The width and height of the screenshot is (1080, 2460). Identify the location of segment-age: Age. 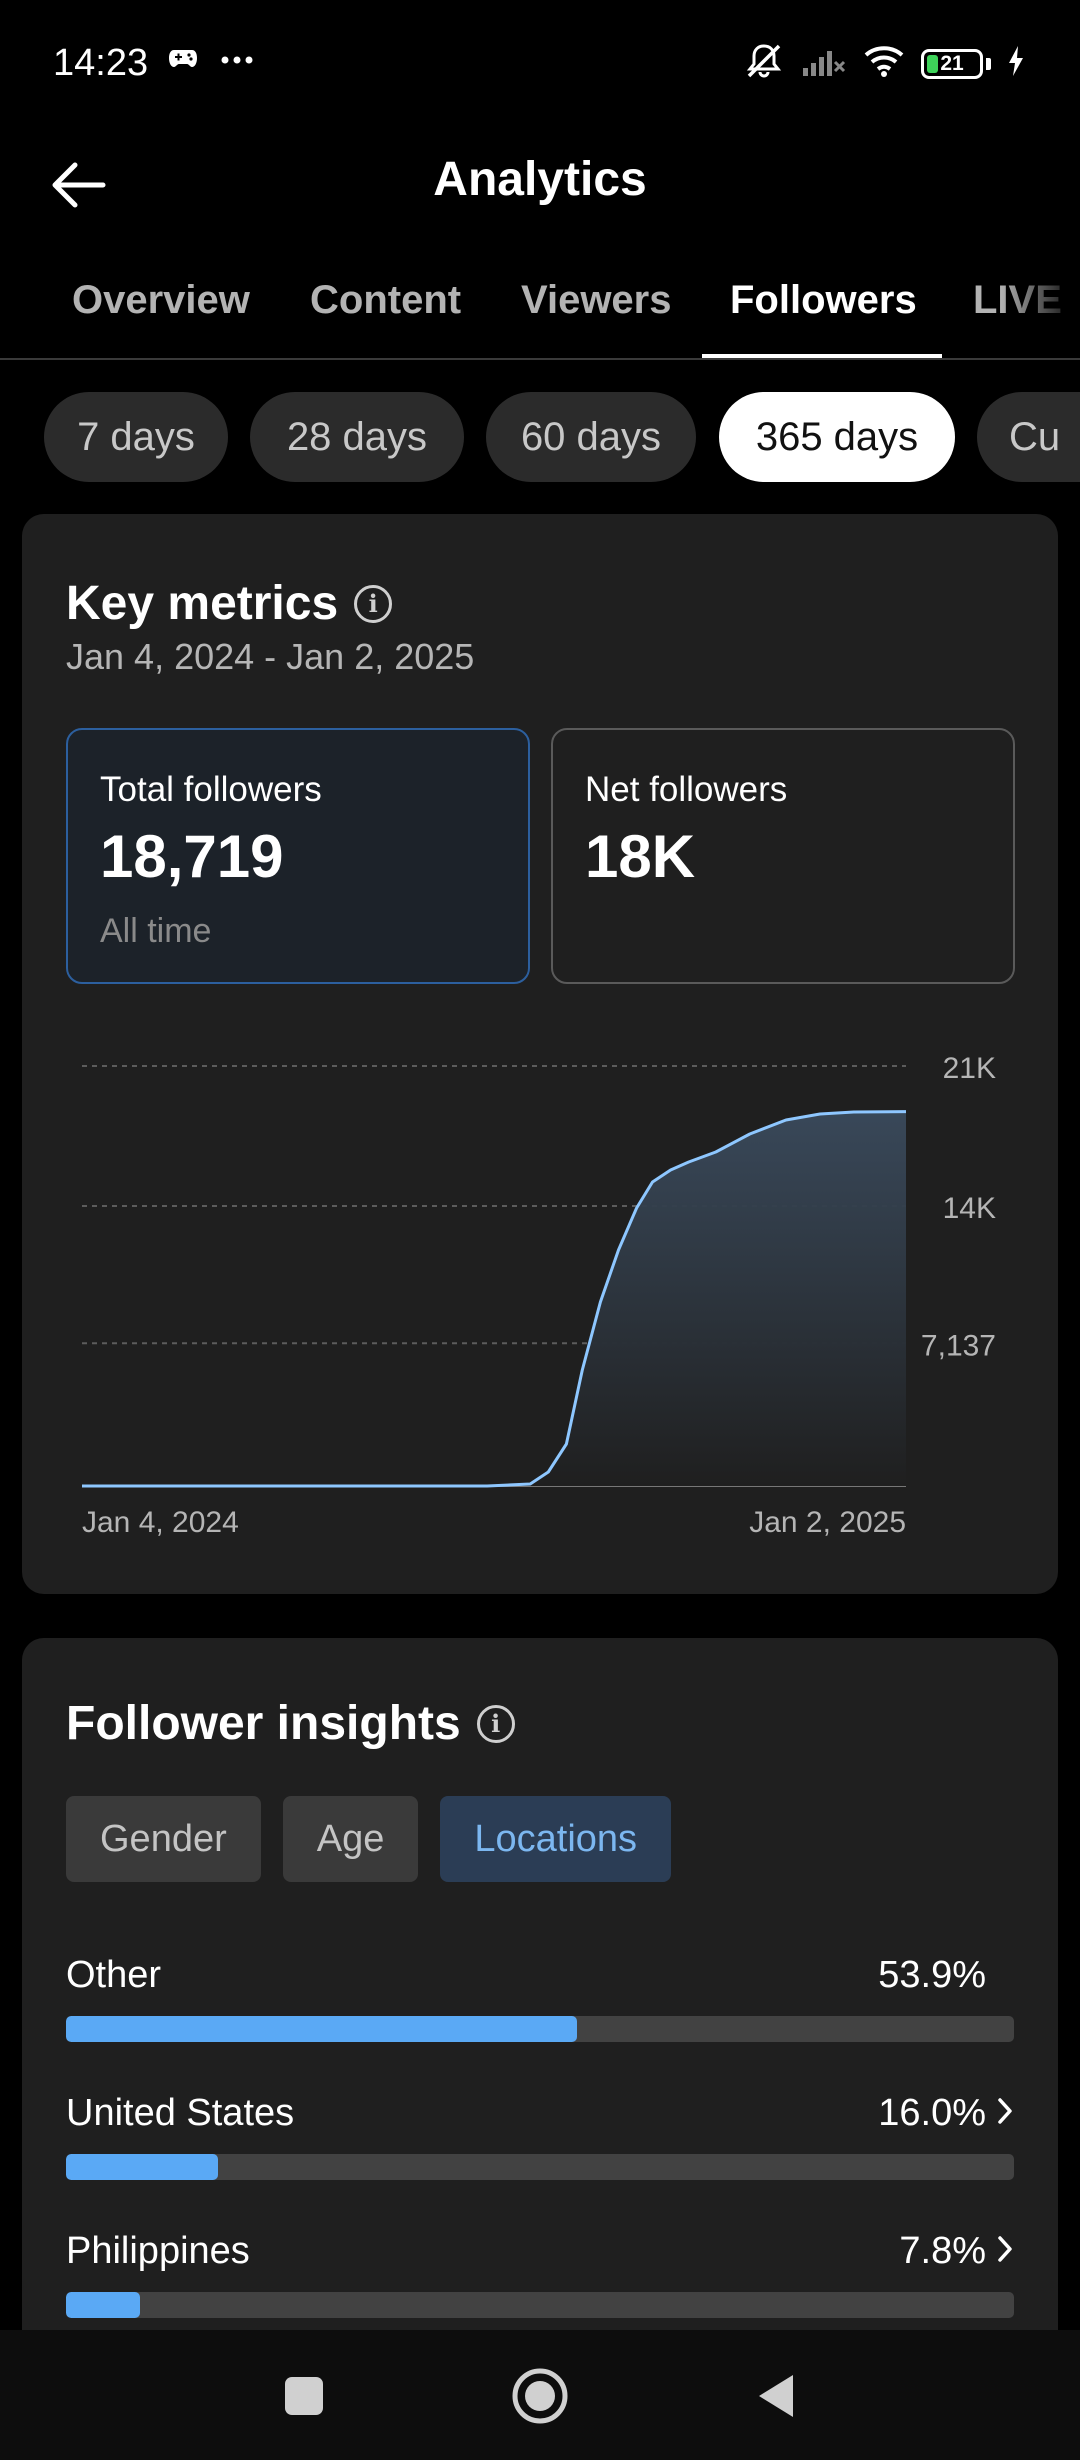
(350, 1839).